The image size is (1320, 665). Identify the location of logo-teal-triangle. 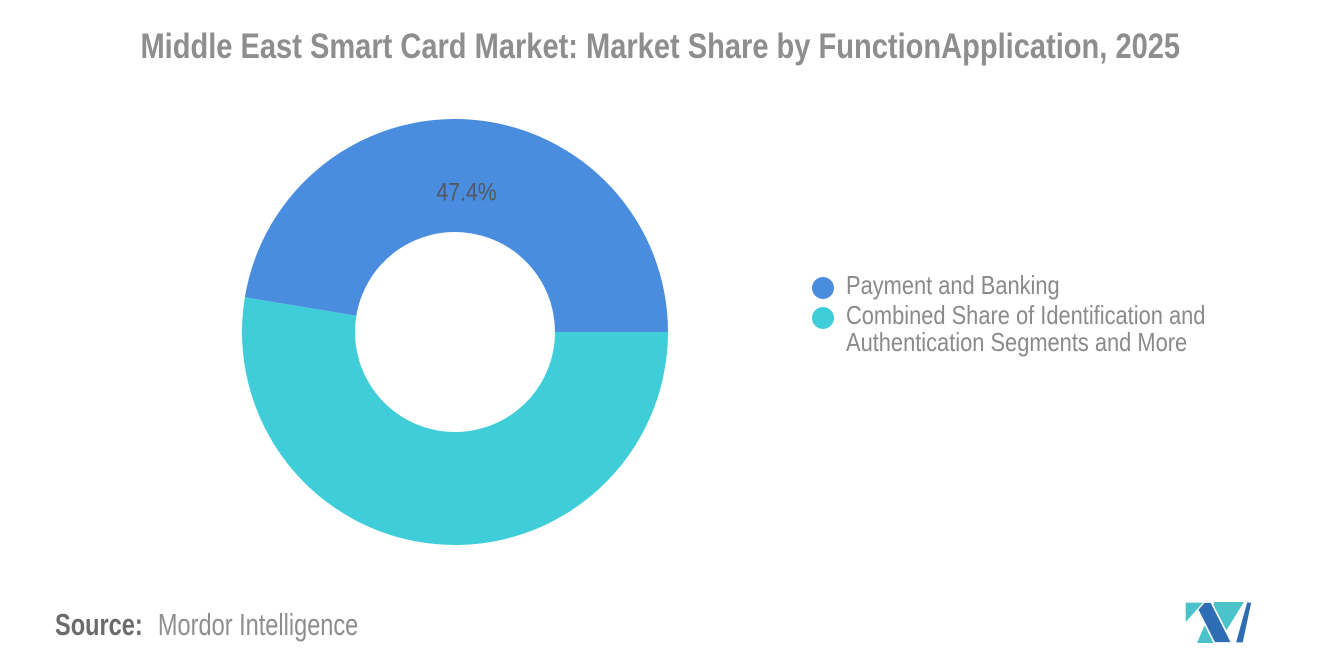
(1195, 613).